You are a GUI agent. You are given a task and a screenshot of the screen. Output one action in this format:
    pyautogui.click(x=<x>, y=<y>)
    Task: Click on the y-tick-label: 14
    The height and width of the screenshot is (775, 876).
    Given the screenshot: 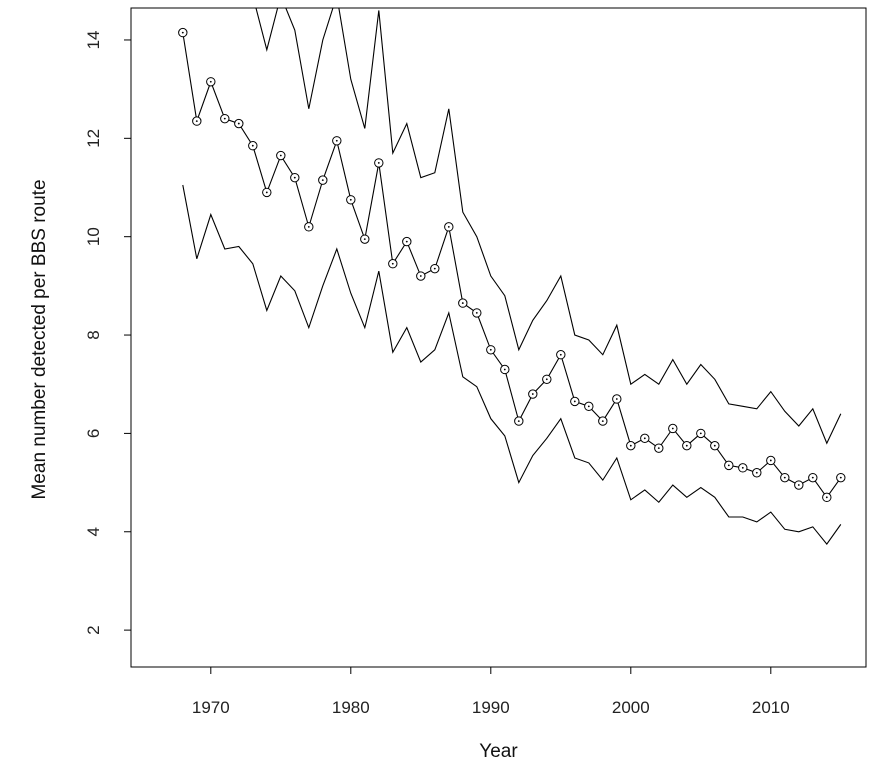 What is the action you would take?
    pyautogui.click(x=93, y=40)
    